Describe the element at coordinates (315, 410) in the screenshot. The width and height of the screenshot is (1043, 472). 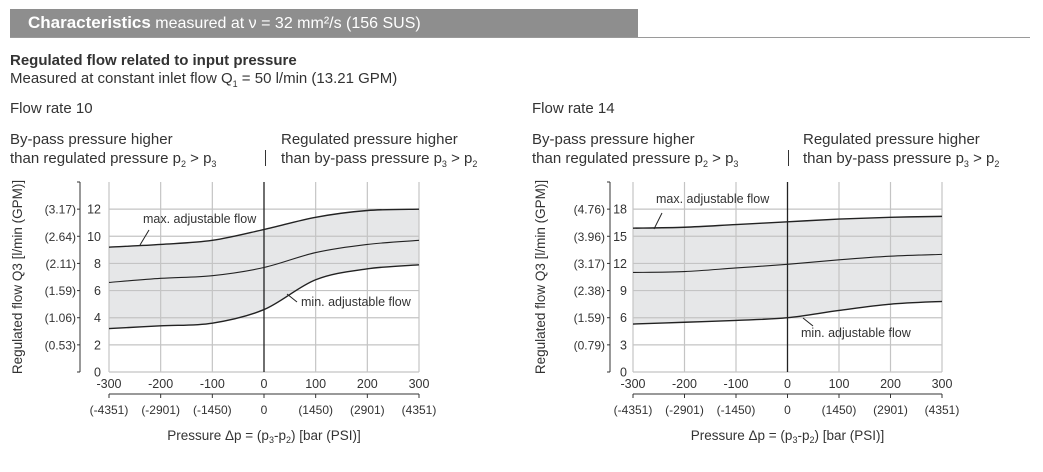
I see `x-tick-label-psi: (1450)` at that location.